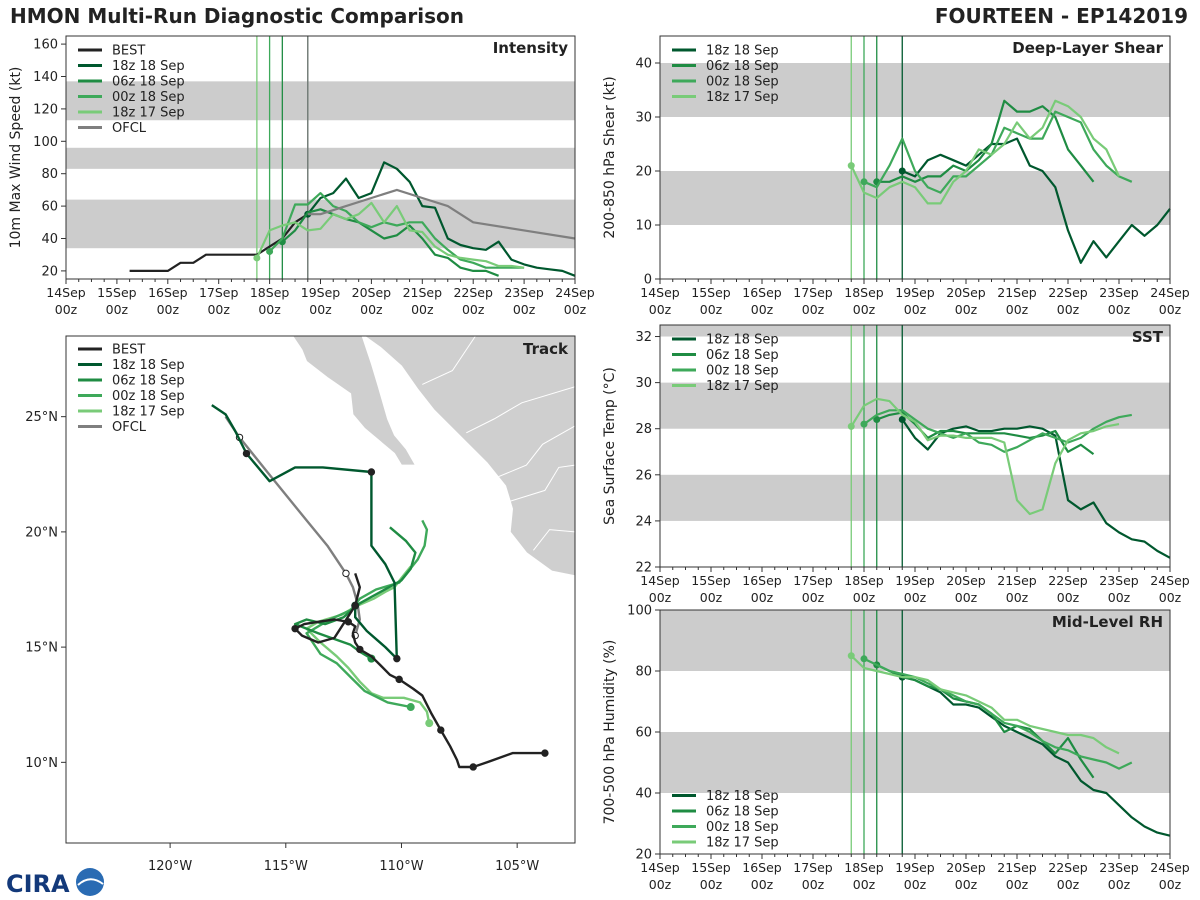 Image resolution: width=1200 pixels, height=900 pixels. I want to click on x-tick-label: 24Sep, so click(575, 292).